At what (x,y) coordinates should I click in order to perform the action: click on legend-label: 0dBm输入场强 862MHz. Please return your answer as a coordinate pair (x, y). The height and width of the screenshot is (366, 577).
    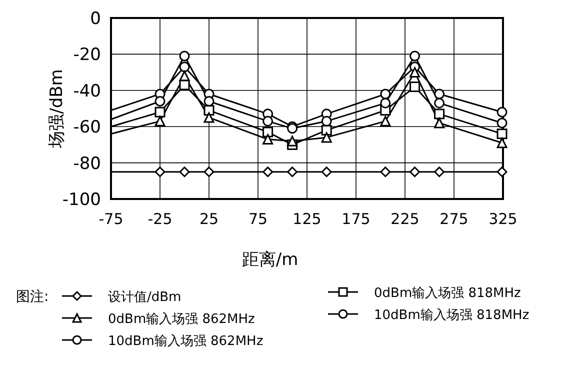
    Looking at the image, I should click on (182, 319).